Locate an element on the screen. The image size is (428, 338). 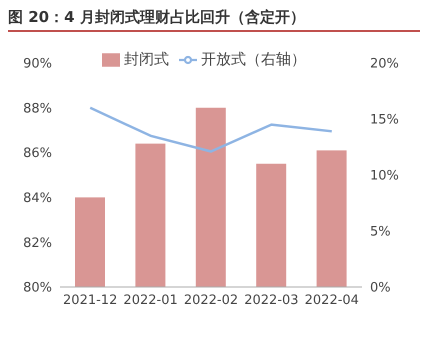
y2-tick-label: 10% is located at coordinates (384, 176).